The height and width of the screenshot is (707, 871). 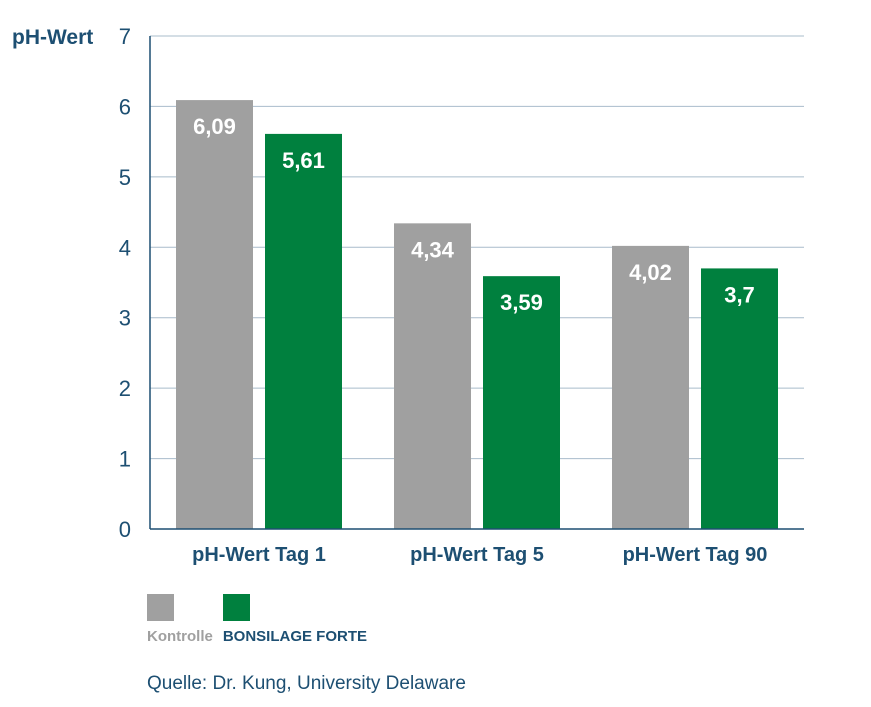 I want to click on legend-label-bonsilage-forte: BONSILAGE FORTE, so click(x=295, y=636).